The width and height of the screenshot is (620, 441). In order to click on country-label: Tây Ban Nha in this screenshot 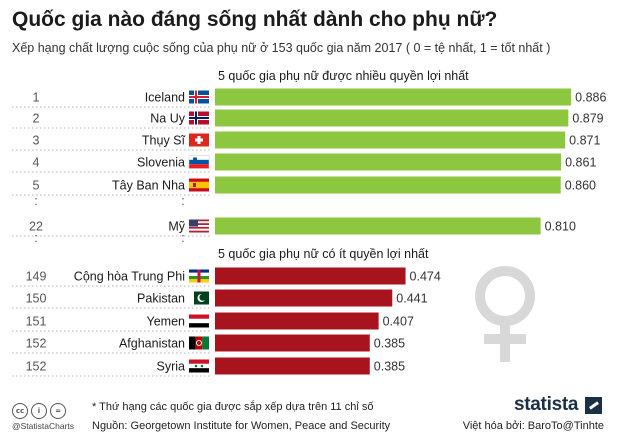, I will do `click(148, 186)`.